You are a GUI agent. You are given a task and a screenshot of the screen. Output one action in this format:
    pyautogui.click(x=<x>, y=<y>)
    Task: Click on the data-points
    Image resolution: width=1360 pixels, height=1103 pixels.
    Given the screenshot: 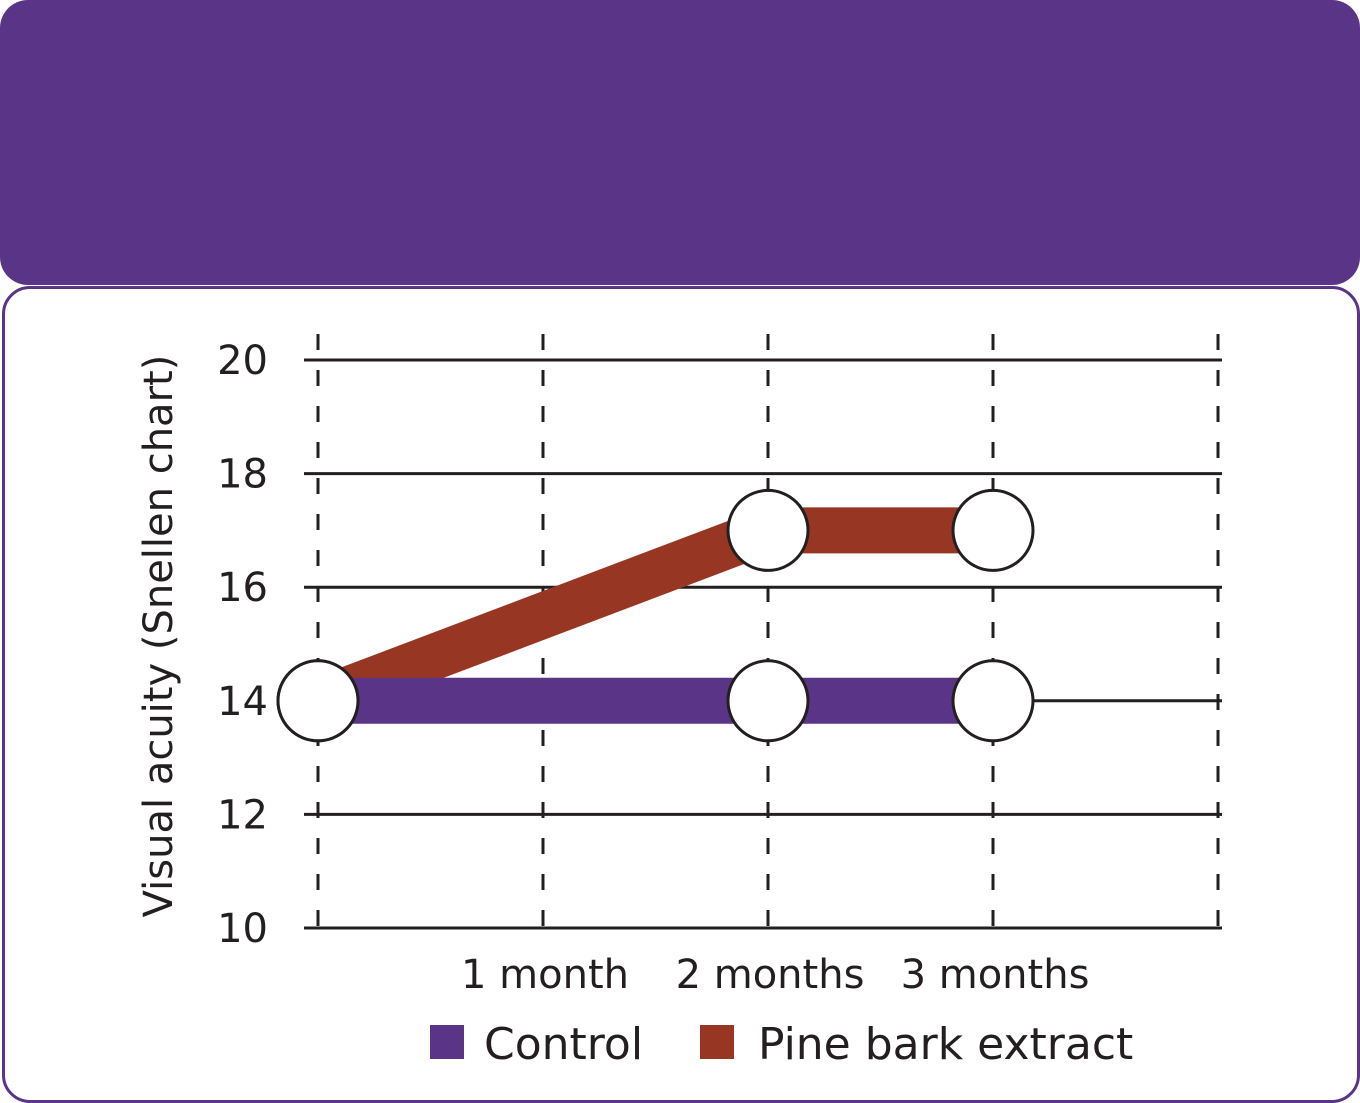 What is the action you would take?
    pyautogui.click(x=655, y=615)
    